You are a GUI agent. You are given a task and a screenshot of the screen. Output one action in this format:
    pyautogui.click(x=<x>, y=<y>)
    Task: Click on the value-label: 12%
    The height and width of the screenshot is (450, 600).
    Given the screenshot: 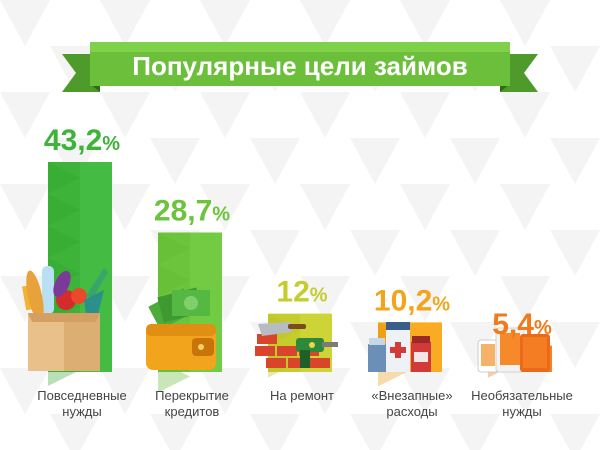 What is the action you would take?
    pyautogui.click(x=301, y=292)
    